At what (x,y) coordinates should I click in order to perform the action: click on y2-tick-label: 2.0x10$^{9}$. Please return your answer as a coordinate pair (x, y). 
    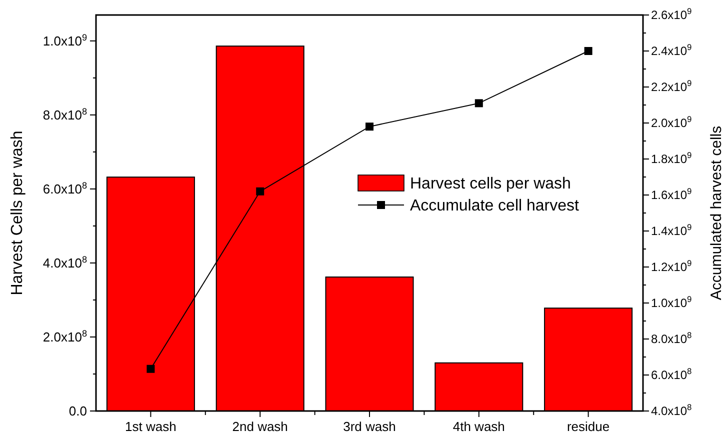
    Looking at the image, I should click on (671, 122).